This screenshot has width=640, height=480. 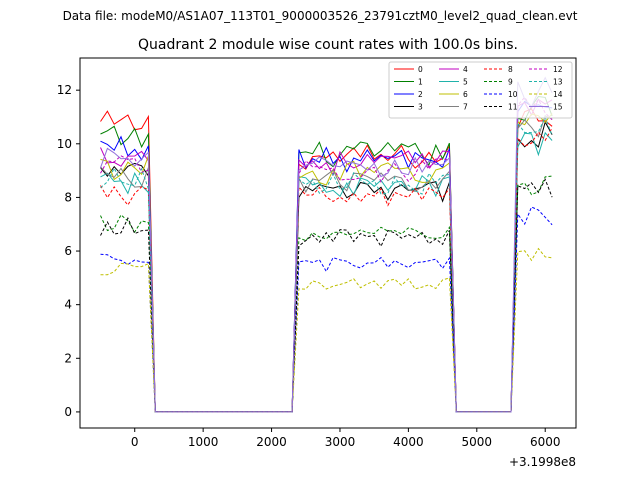 I want to click on y-tick-label: 0, so click(x=68, y=412).